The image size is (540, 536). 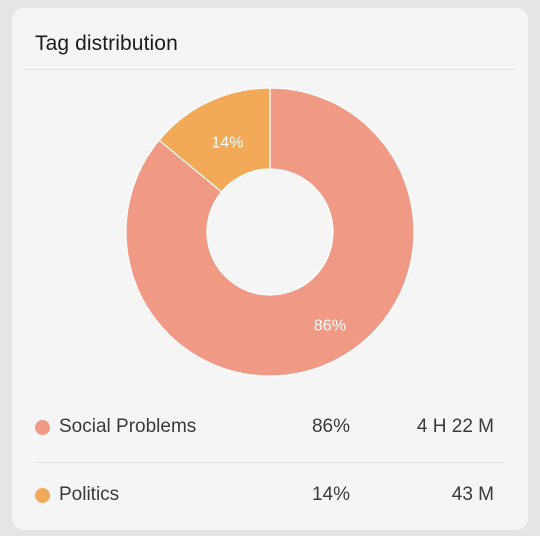 I want to click on politics-color-dot, so click(x=42, y=495).